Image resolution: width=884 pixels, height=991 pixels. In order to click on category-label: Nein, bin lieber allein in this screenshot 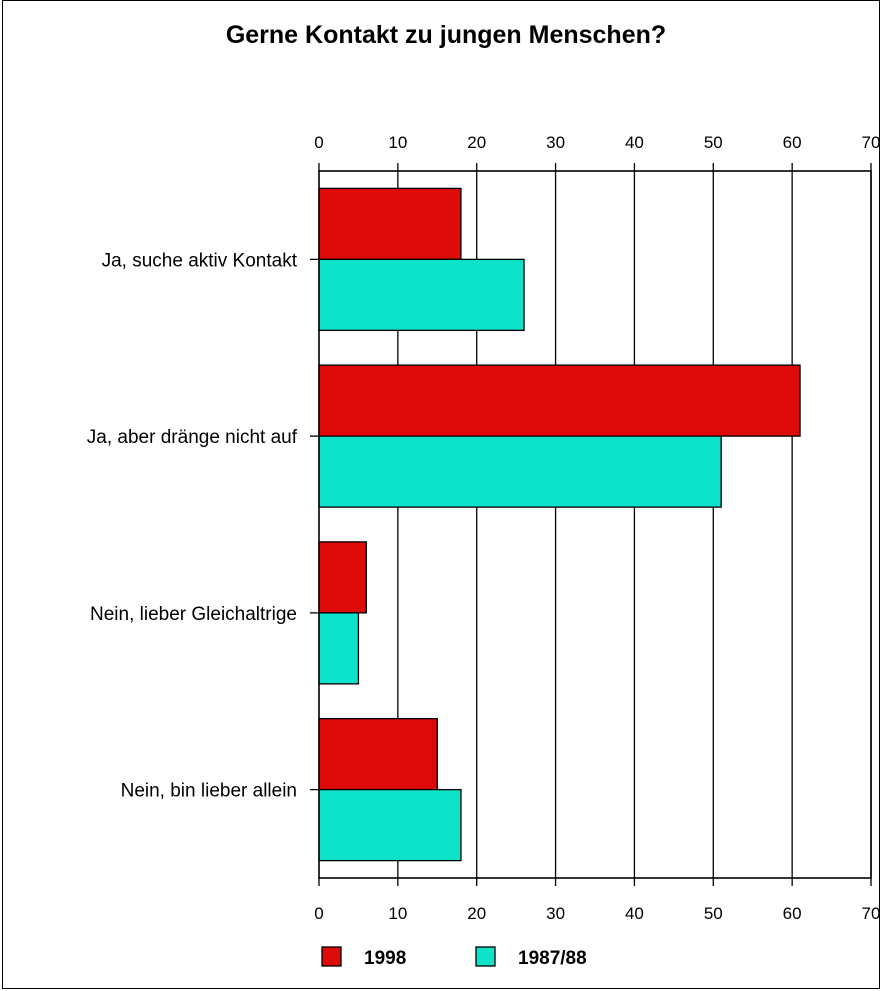, I will do `click(209, 791)`.